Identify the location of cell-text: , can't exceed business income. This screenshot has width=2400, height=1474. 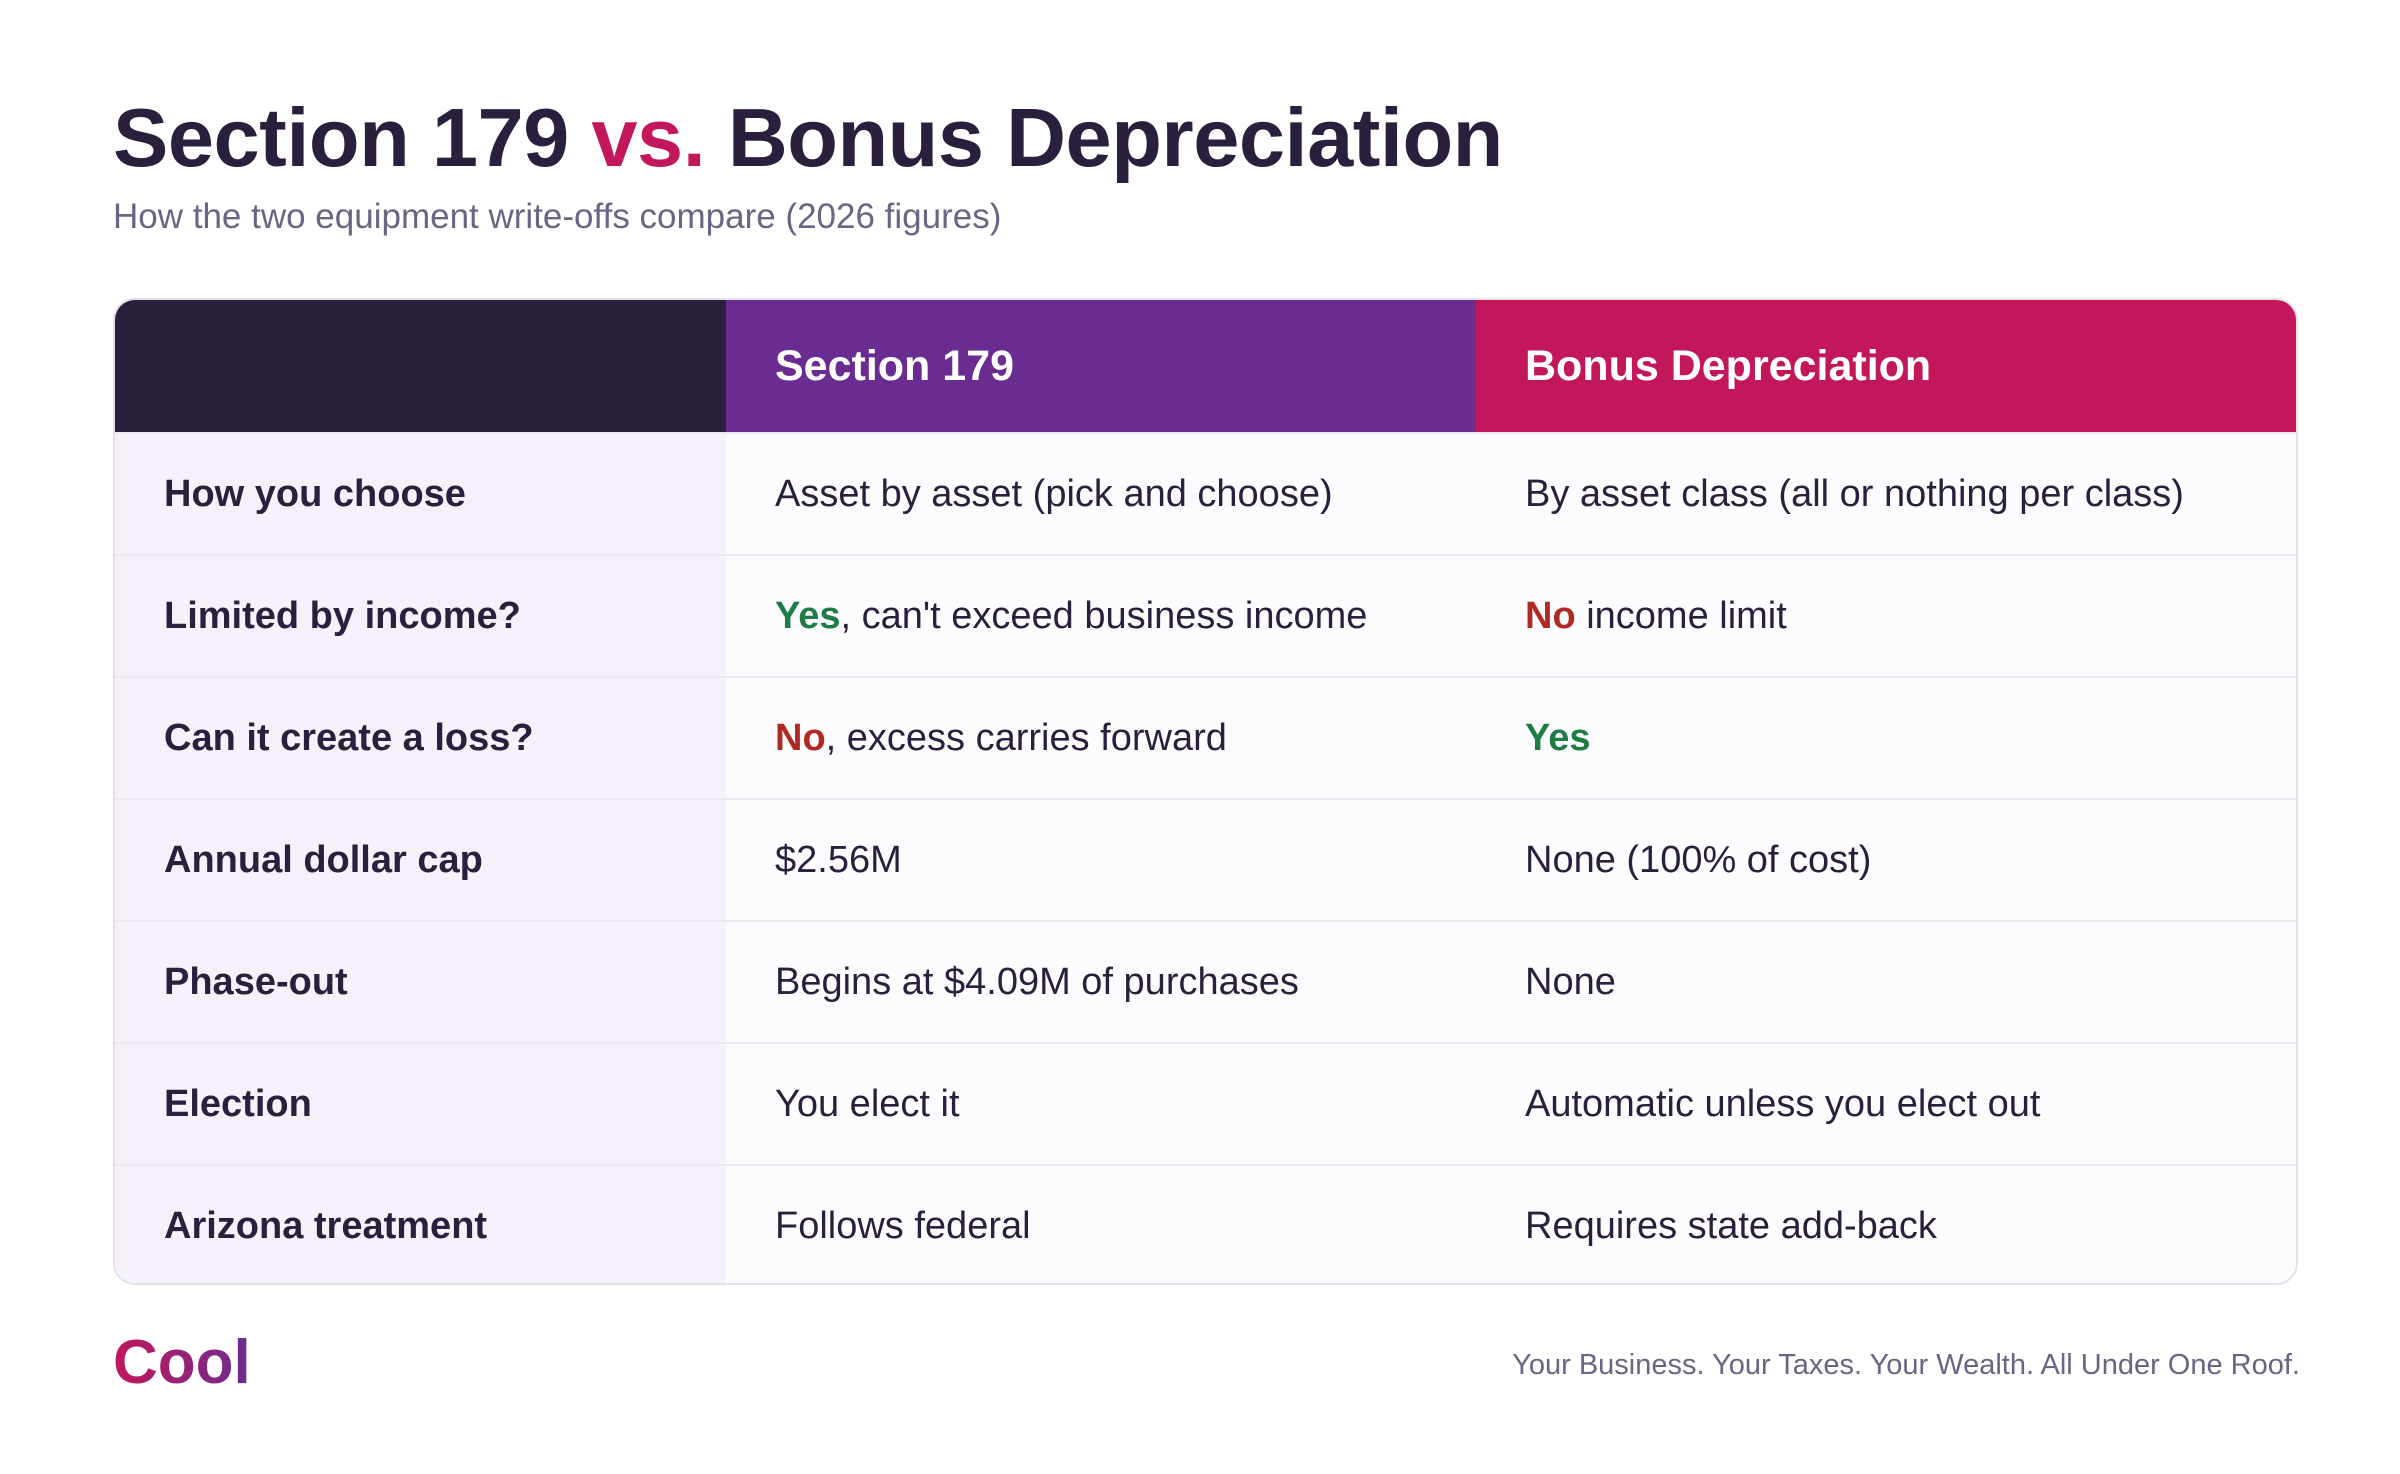
(1104, 615).